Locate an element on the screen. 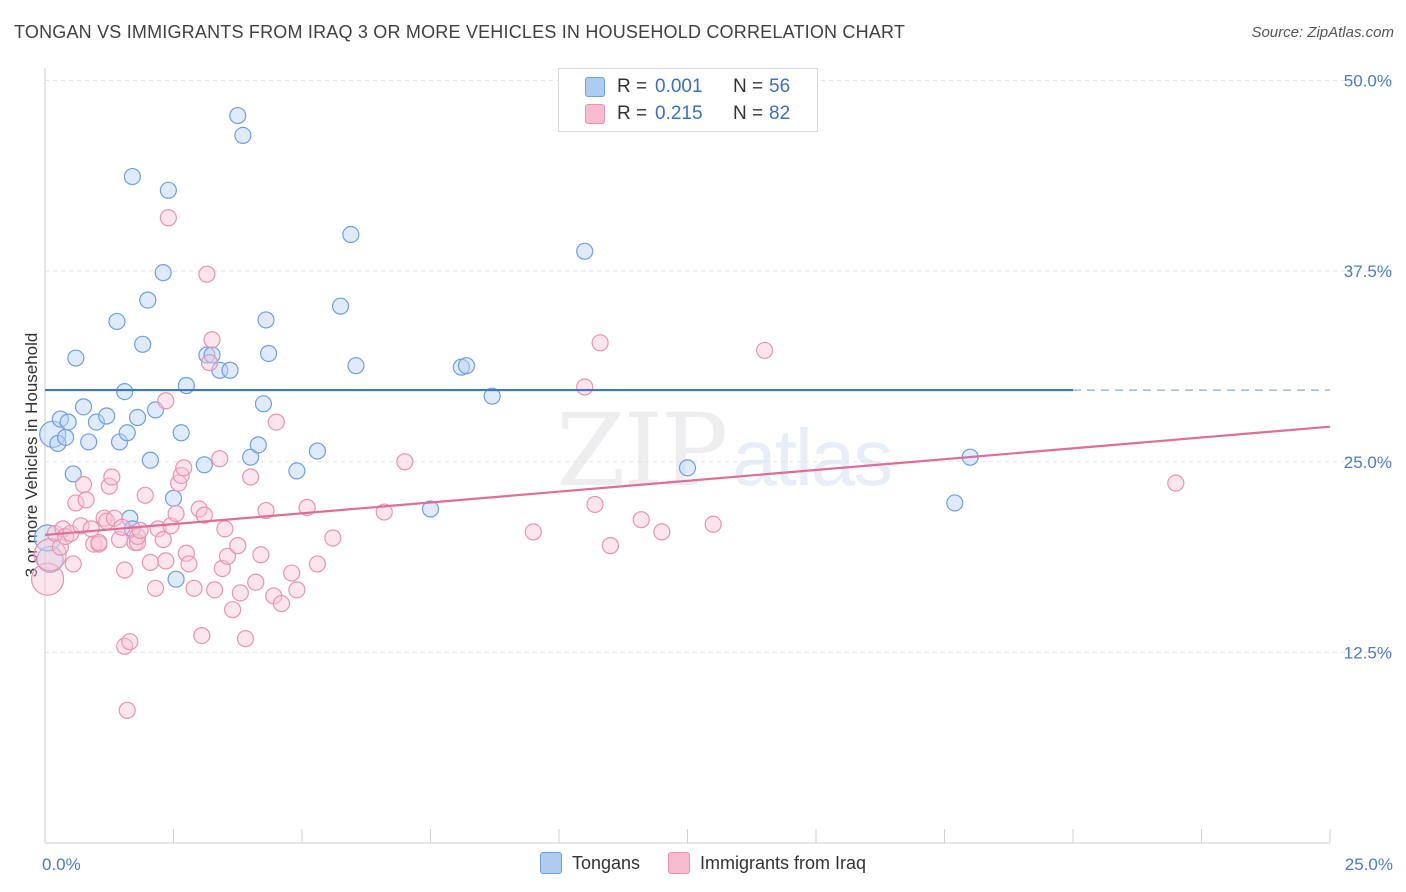 This screenshot has width=1406, height=892. x-tick-label: 25.0% is located at coordinates (1369, 864).